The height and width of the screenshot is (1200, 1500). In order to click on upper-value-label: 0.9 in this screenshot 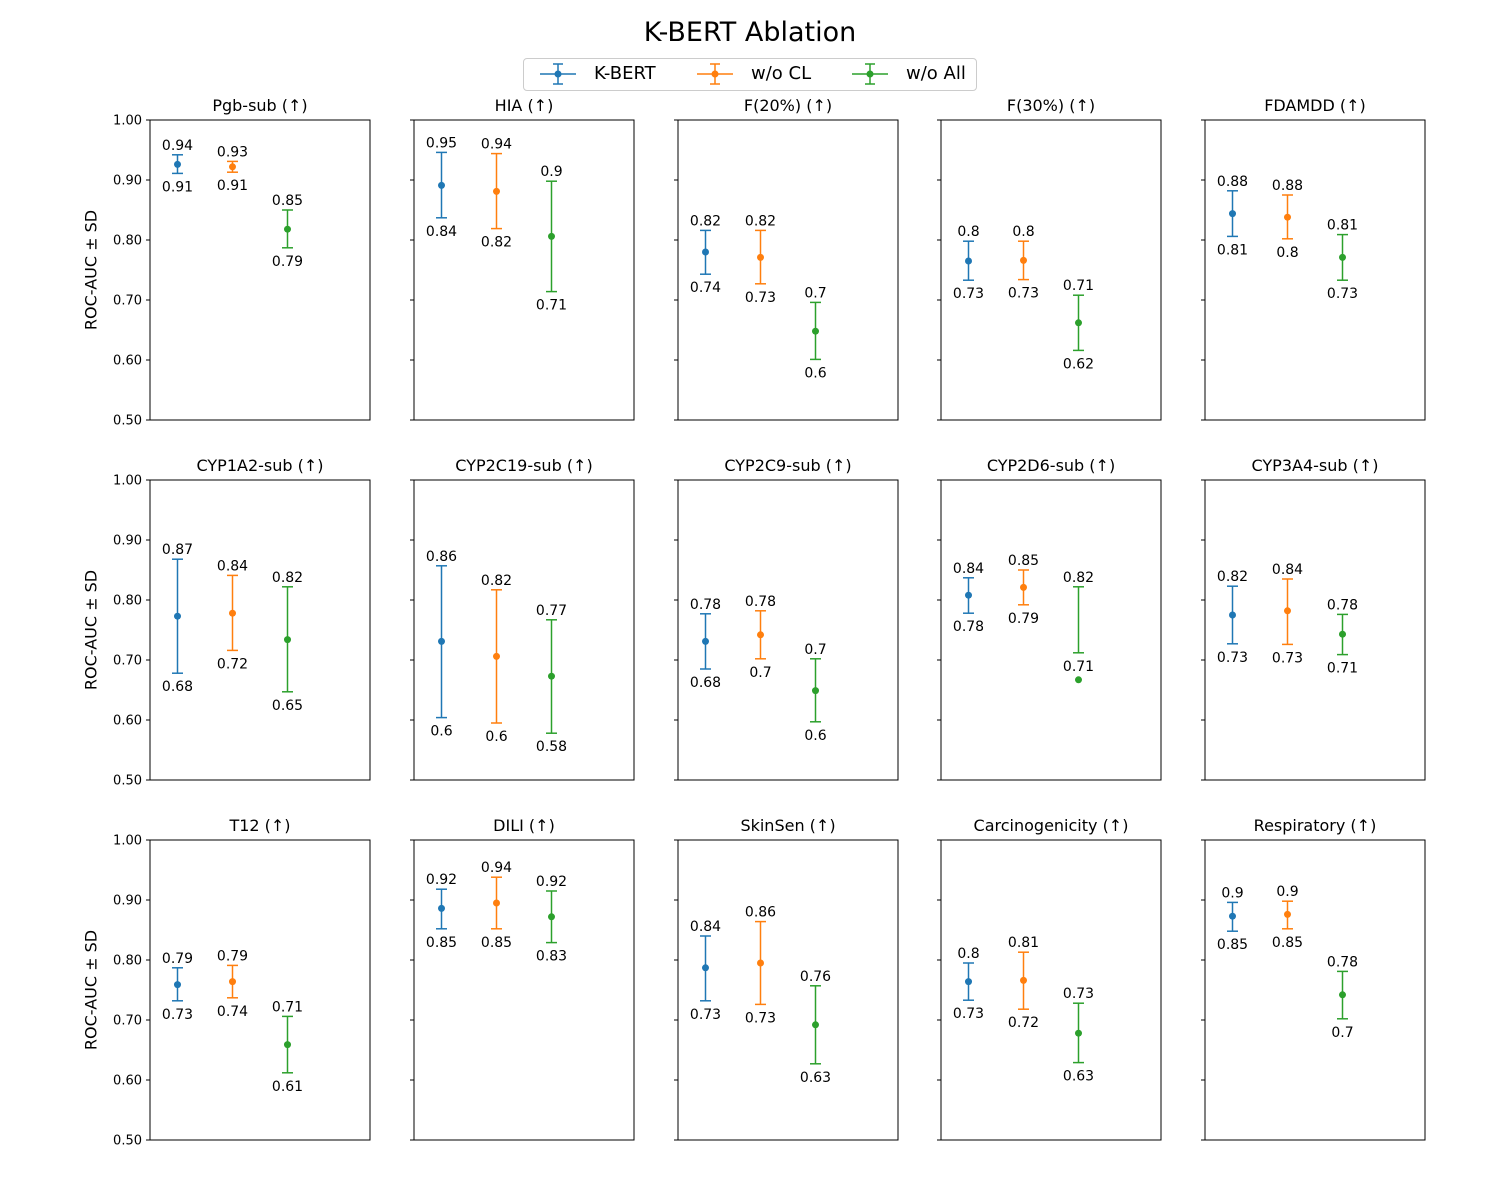, I will do `click(551, 172)`.